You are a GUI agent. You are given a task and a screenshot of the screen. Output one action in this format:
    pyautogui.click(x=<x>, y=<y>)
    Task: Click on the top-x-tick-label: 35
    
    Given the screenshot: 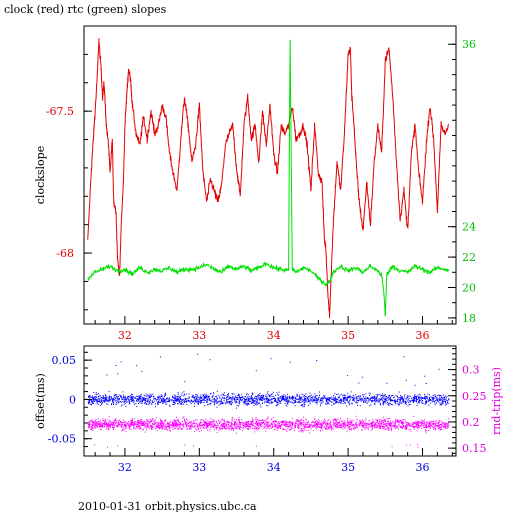 What is the action you would take?
    pyautogui.click(x=348, y=335)
    